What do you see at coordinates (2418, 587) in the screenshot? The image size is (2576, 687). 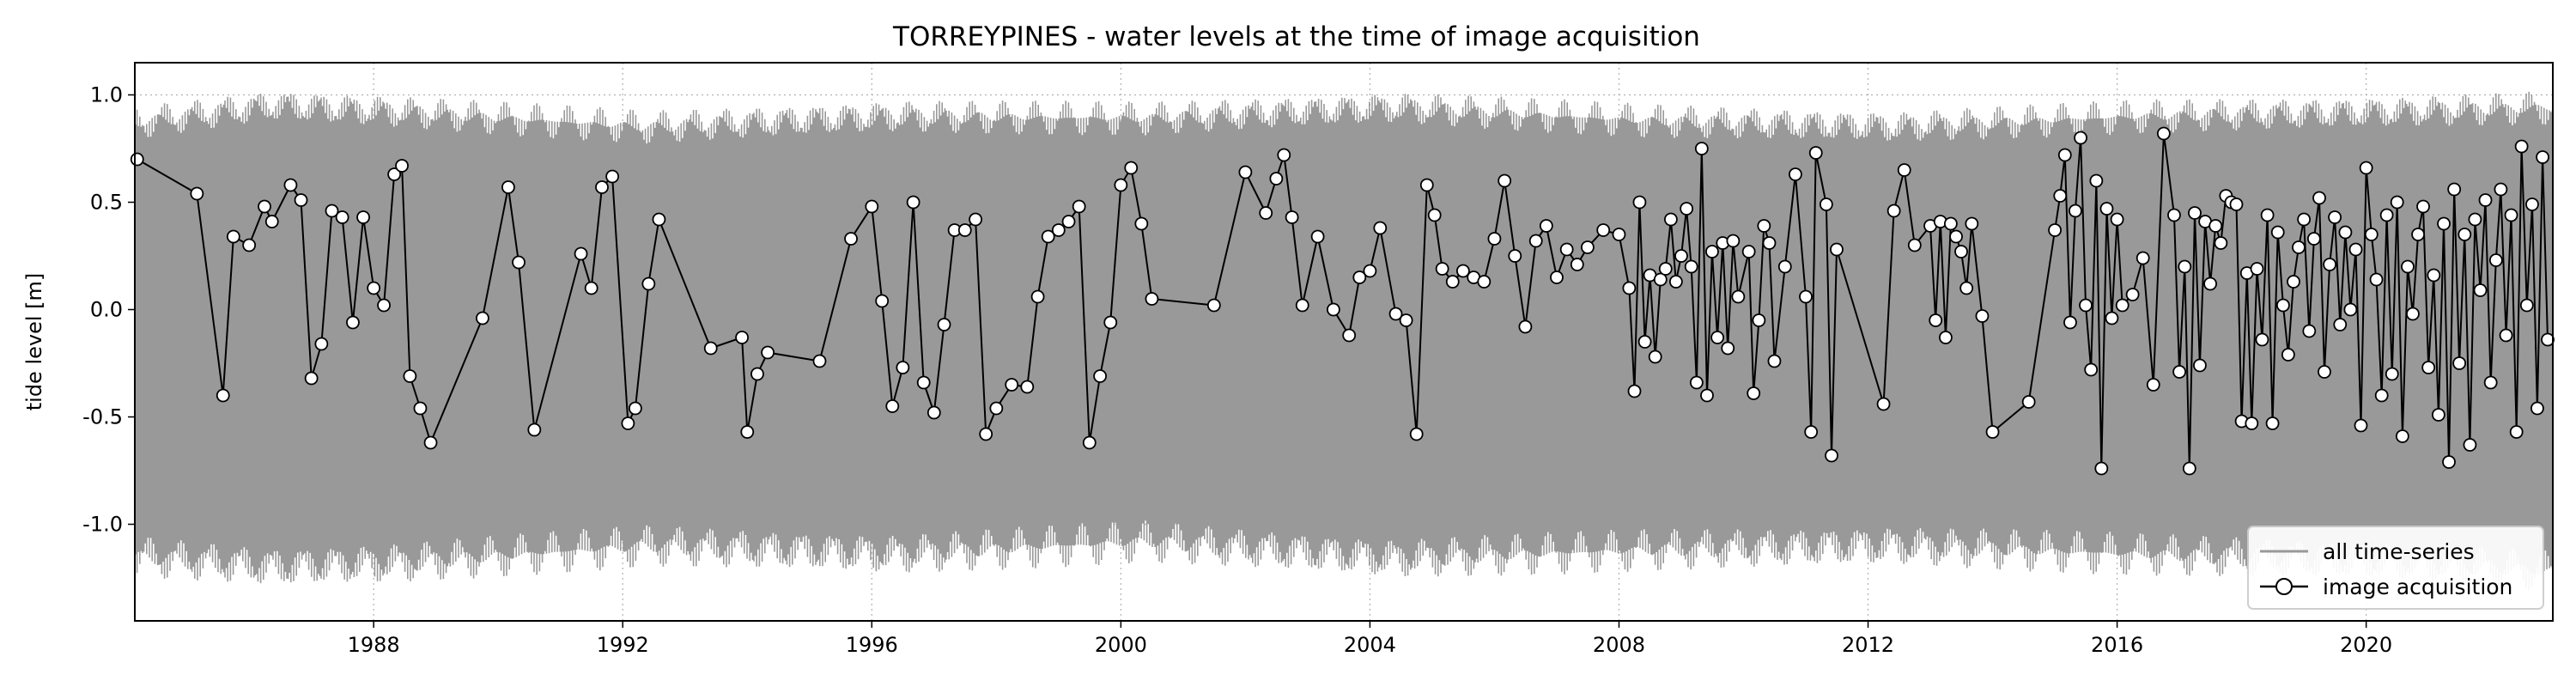 I see `legend-acquisition-label: image acquisition` at bounding box center [2418, 587].